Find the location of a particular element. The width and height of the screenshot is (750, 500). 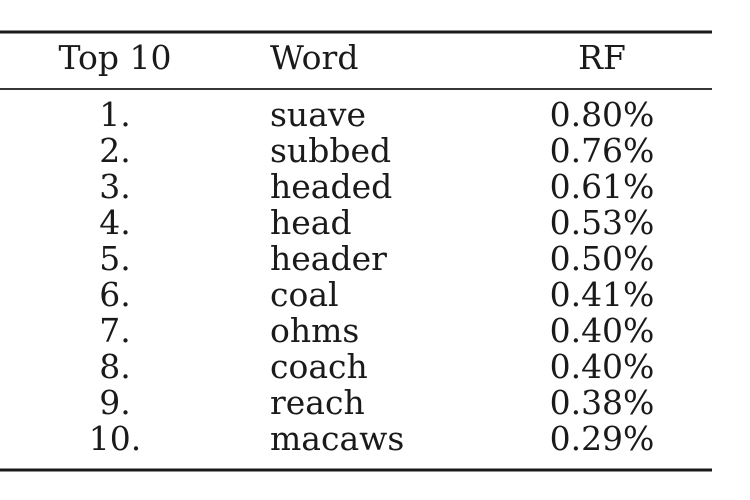

table-cell: 10. is located at coordinates (115, 438).